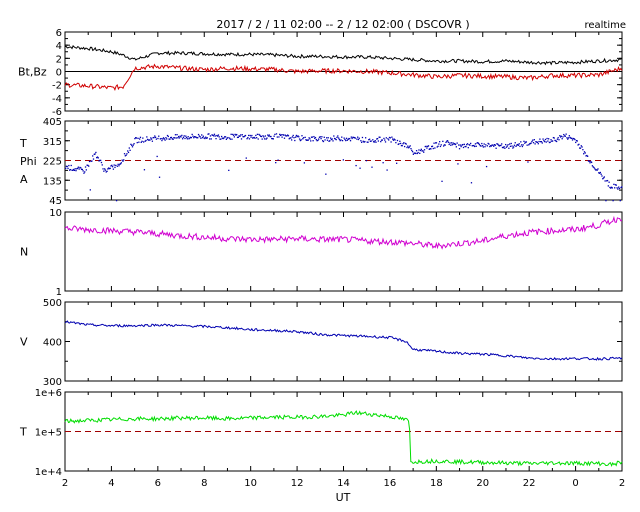  Describe the element at coordinates (24, 179) in the screenshot. I see `y-axis-label: A` at that location.